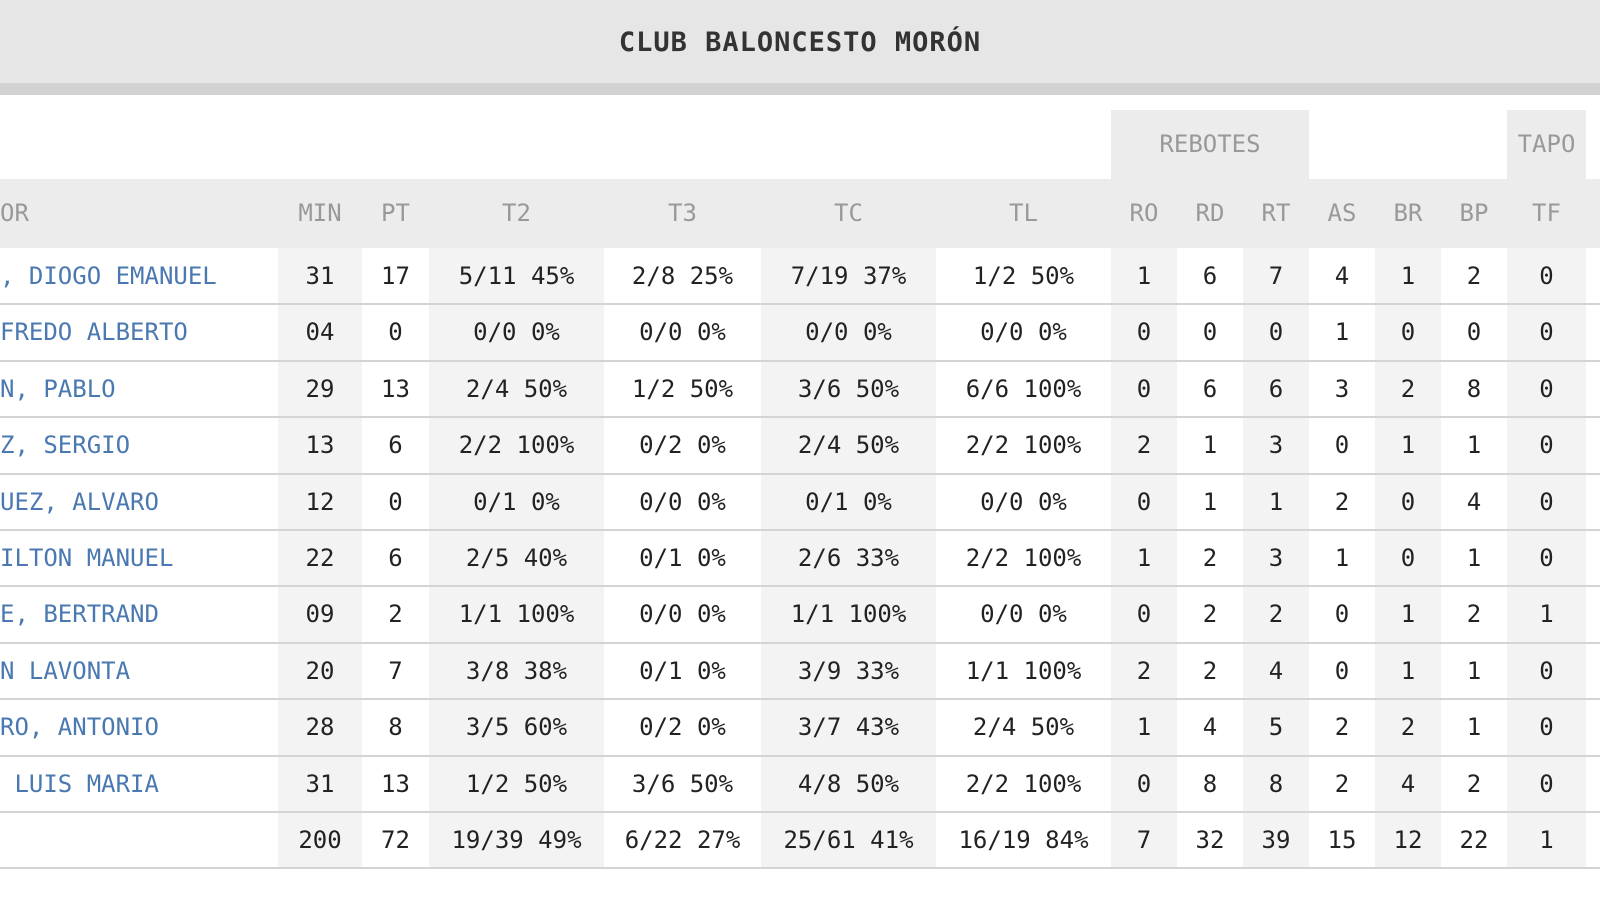 The image size is (1600, 900). I want to click on total-cell: 15, so click(1342, 840).